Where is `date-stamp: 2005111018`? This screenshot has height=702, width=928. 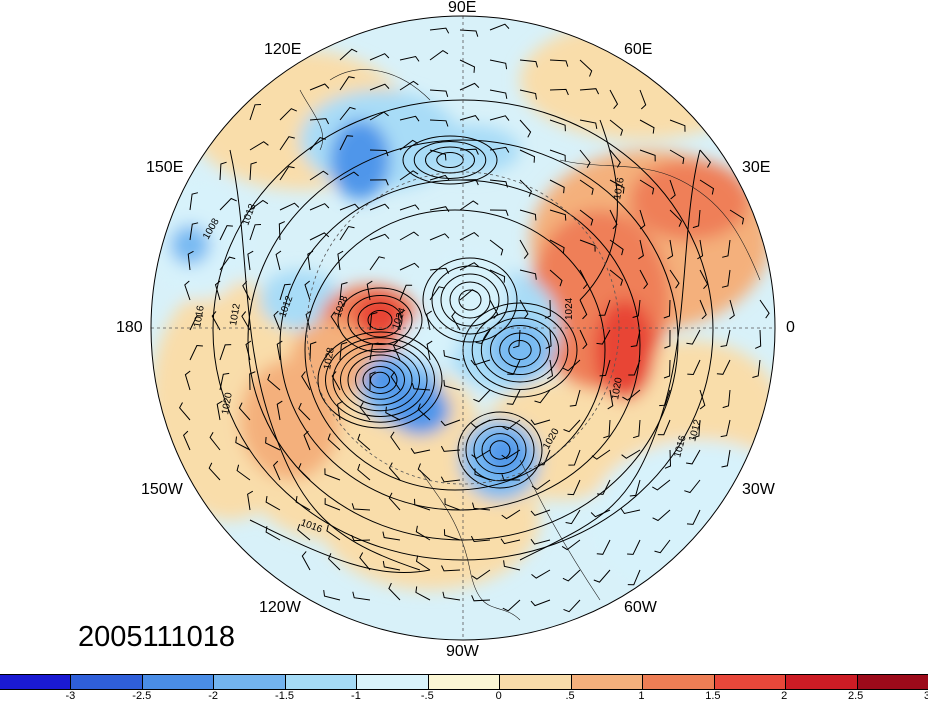
date-stamp: 2005111018 is located at coordinates (156, 637).